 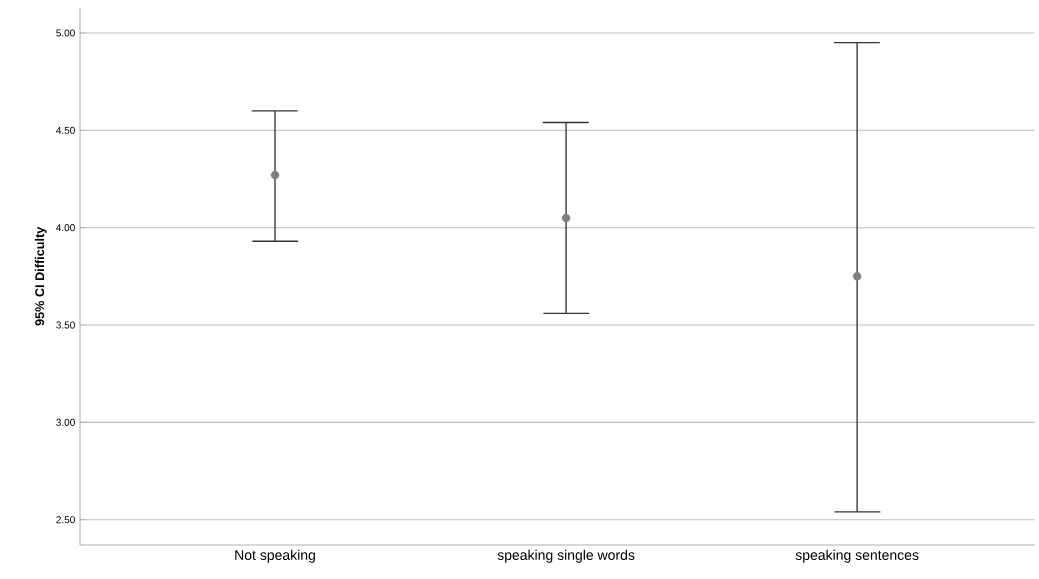 What do you see at coordinates (65, 130) in the screenshot?
I see `y-tick-label: 4.50` at bounding box center [65, 130].